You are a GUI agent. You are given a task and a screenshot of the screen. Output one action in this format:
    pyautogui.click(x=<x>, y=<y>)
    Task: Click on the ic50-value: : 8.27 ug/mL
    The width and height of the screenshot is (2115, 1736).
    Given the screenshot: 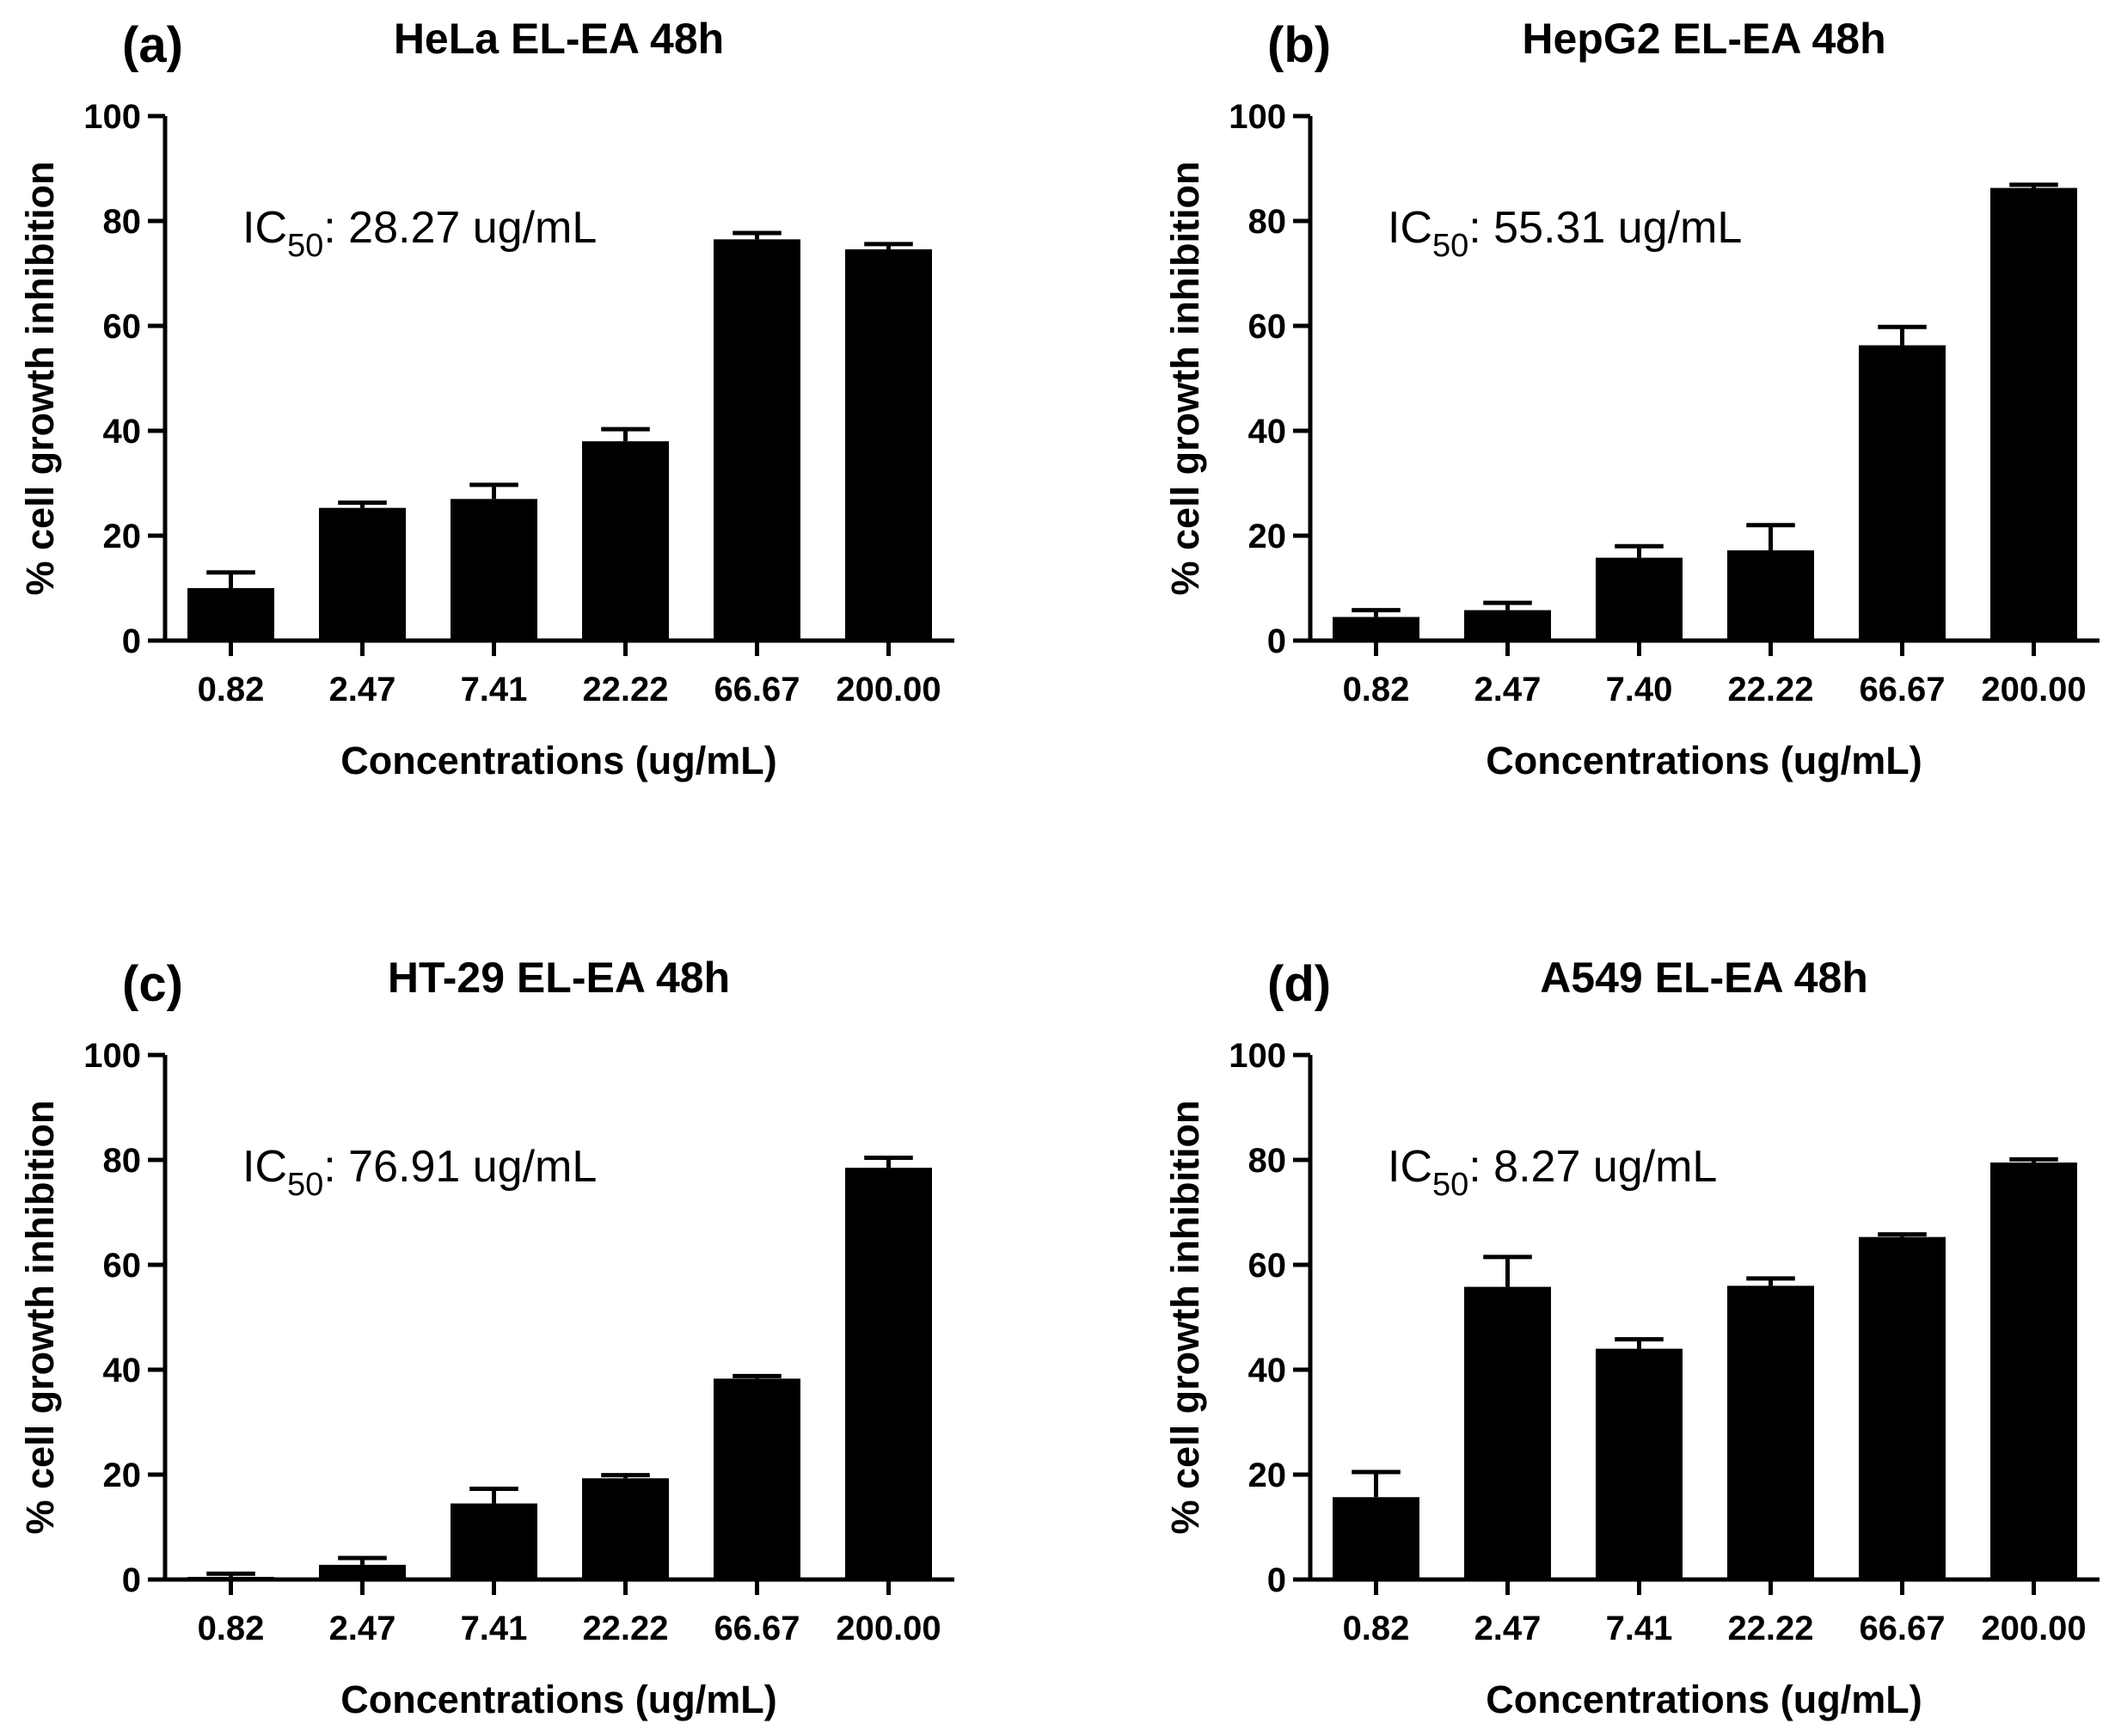 What is the action you would take?
    pyautogui.click(x=1592, y=1167)
    